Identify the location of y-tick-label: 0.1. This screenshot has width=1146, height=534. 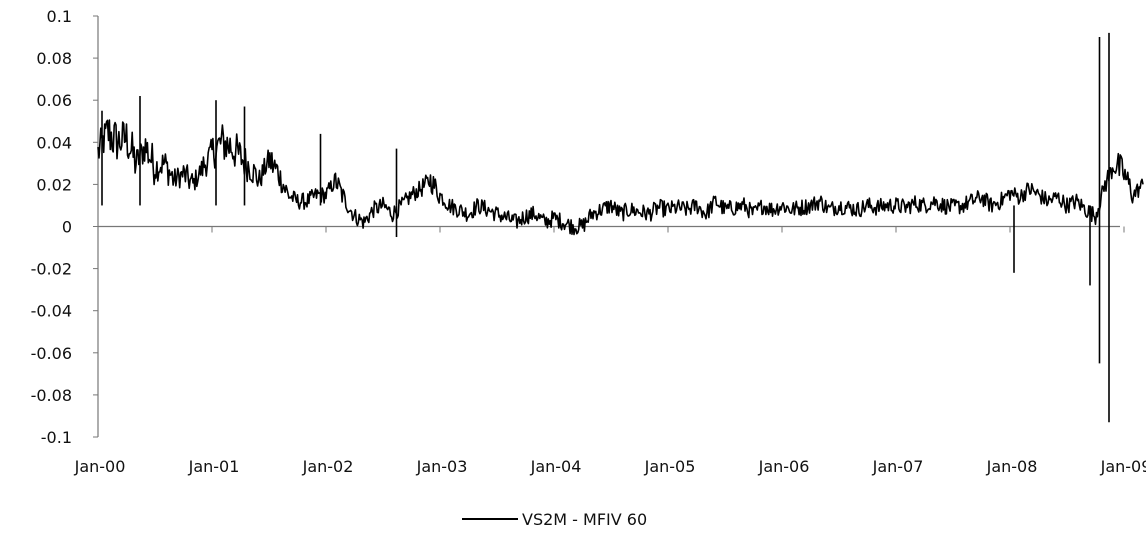
(59, 16).